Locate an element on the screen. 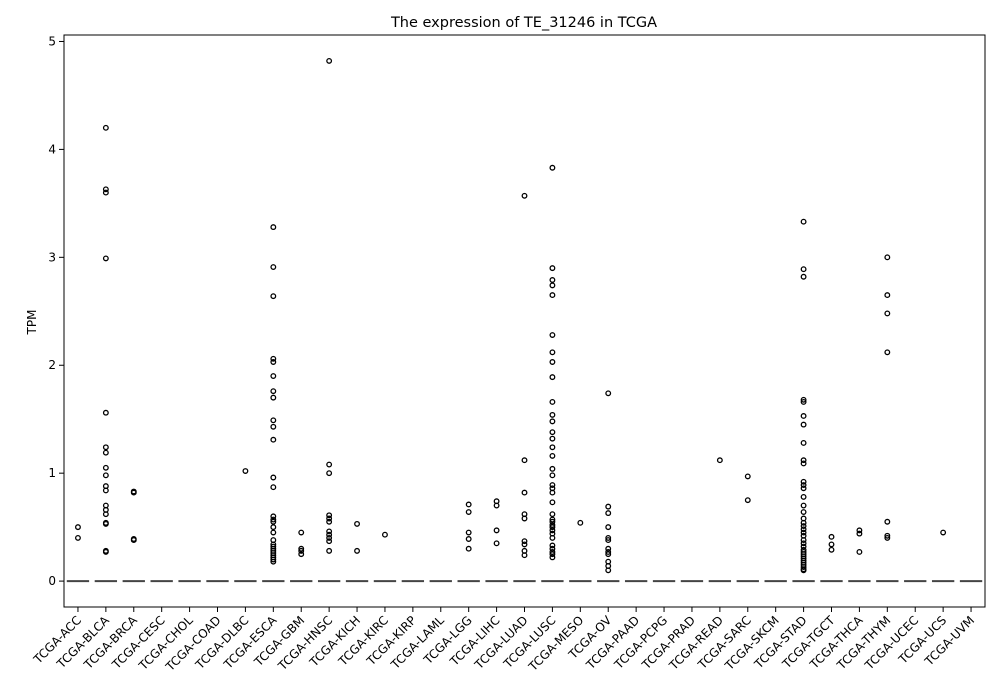  y-tick-label: 2 is located at coordinates (52, 365).